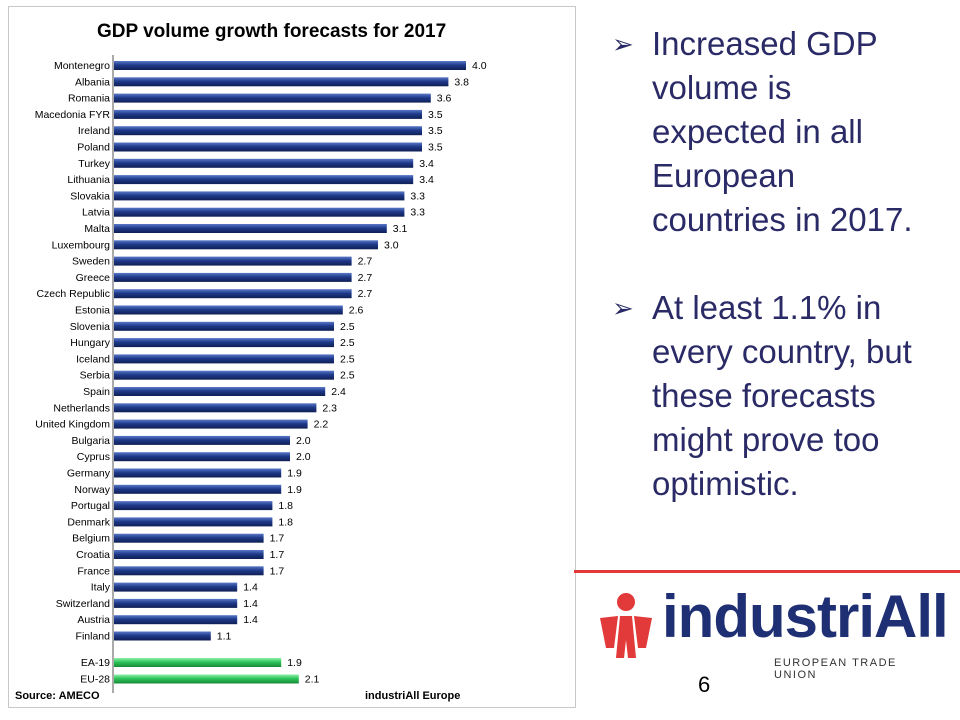 Image resolution: width=960 pixels, height=720 pixels. What do you see at coordinates (312, 680) in the screenshot?
I see `value-label: 2.1` at bounding box center [312, 680].